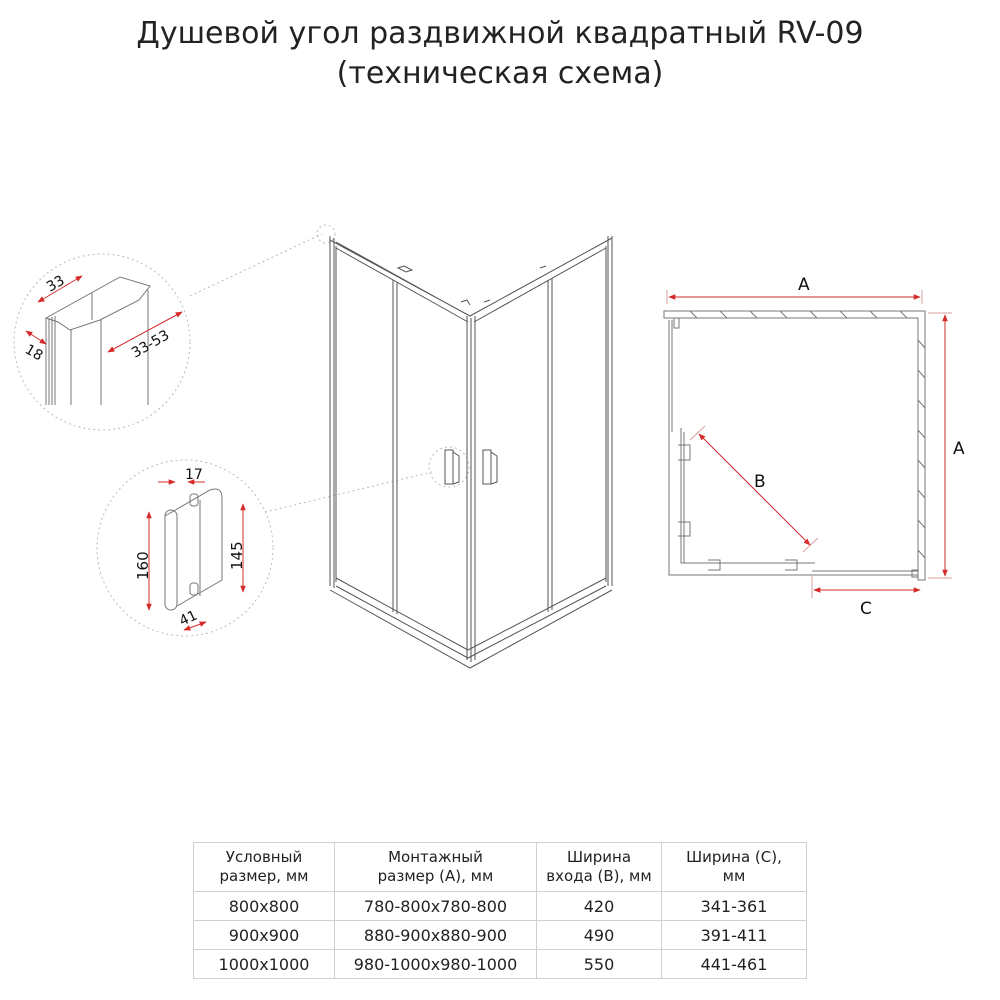 This screenshot has height=1000, width=1000. I want to click on profile-detail: 33 18 33-53, so click(174, 327).